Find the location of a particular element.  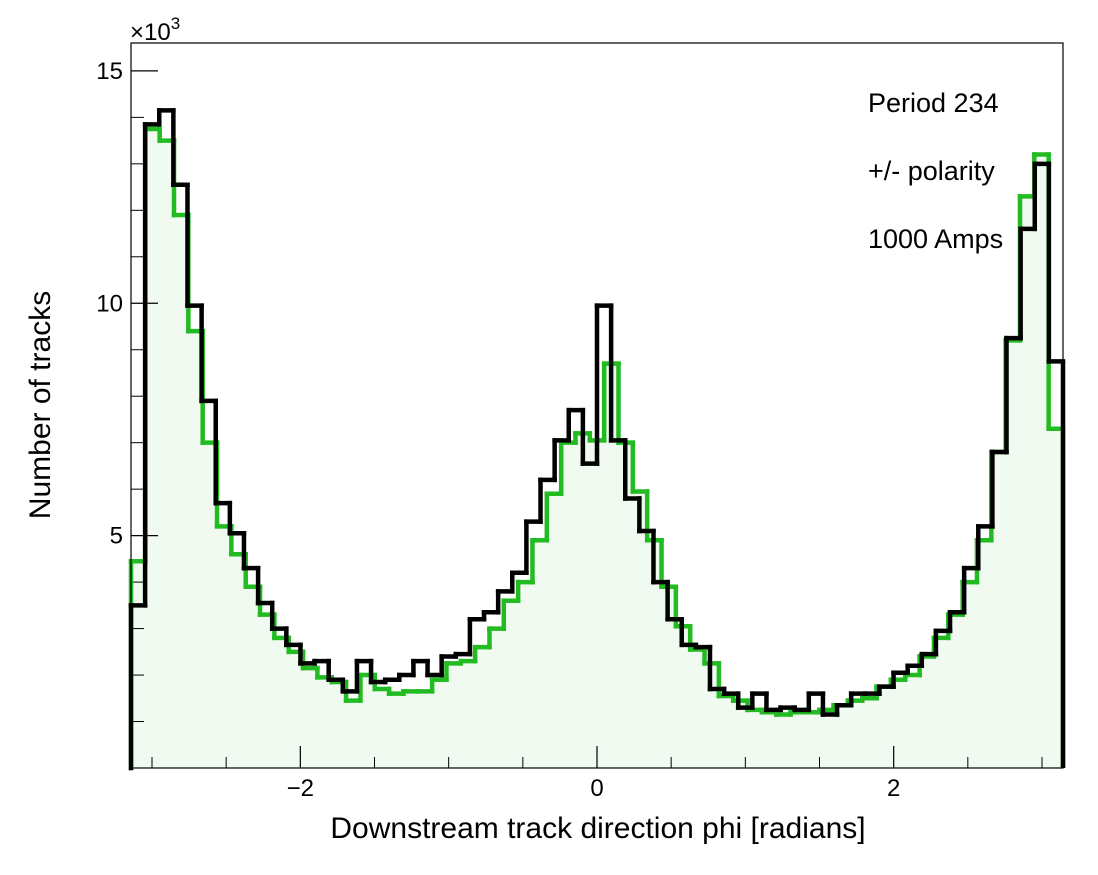

y-tick-label: 5 is located at coordinates (116, 536).